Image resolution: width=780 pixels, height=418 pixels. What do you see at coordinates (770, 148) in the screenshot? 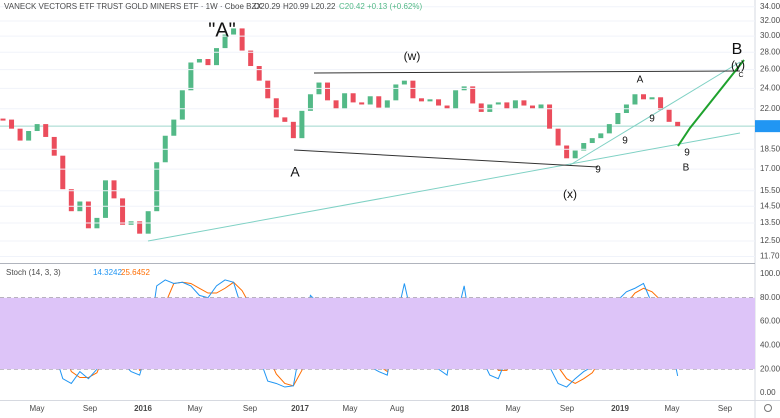
I see `y-tick-label: 18.50` at bounding box center [770, 148].